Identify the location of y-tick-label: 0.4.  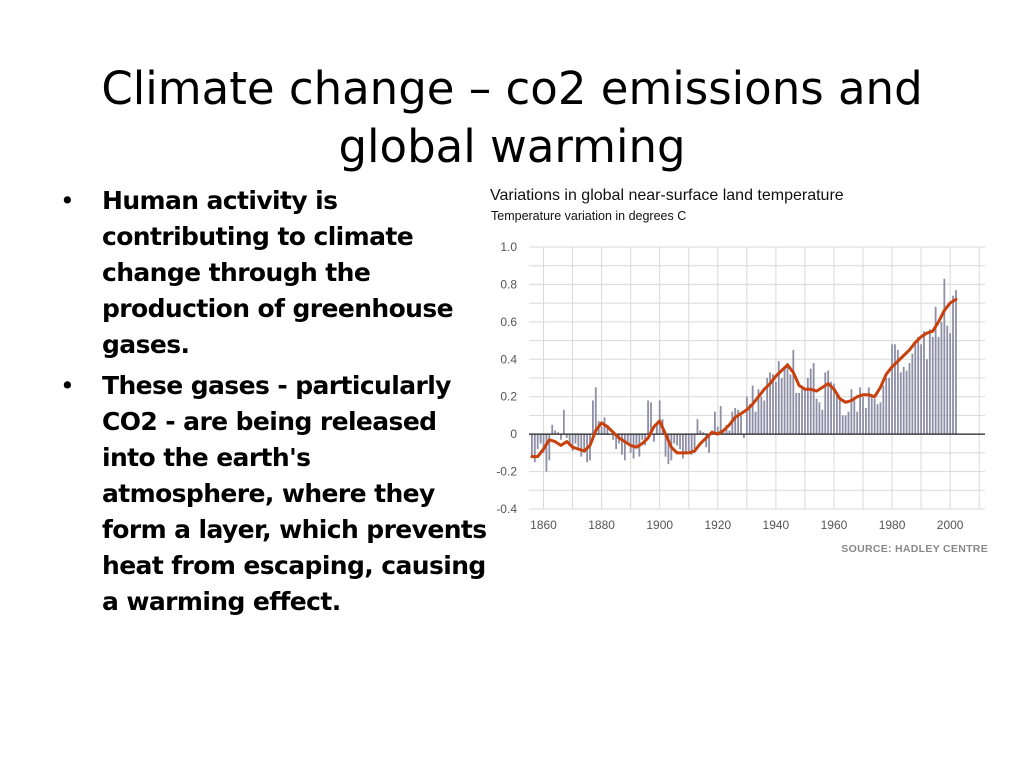
(508, 359).